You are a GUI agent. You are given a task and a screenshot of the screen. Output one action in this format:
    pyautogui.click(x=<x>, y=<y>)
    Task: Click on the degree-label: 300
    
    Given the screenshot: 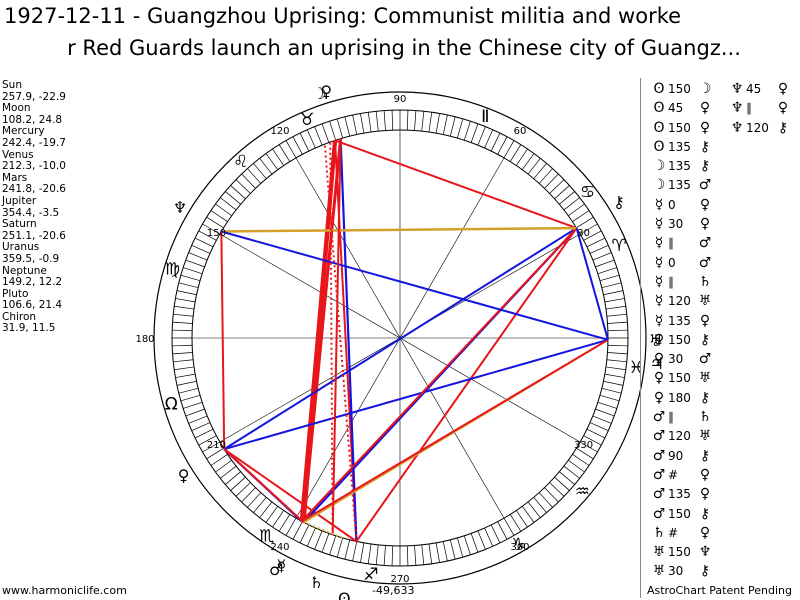 What is the action you would take?
    pyautogui.click(x=519, y=547)
    